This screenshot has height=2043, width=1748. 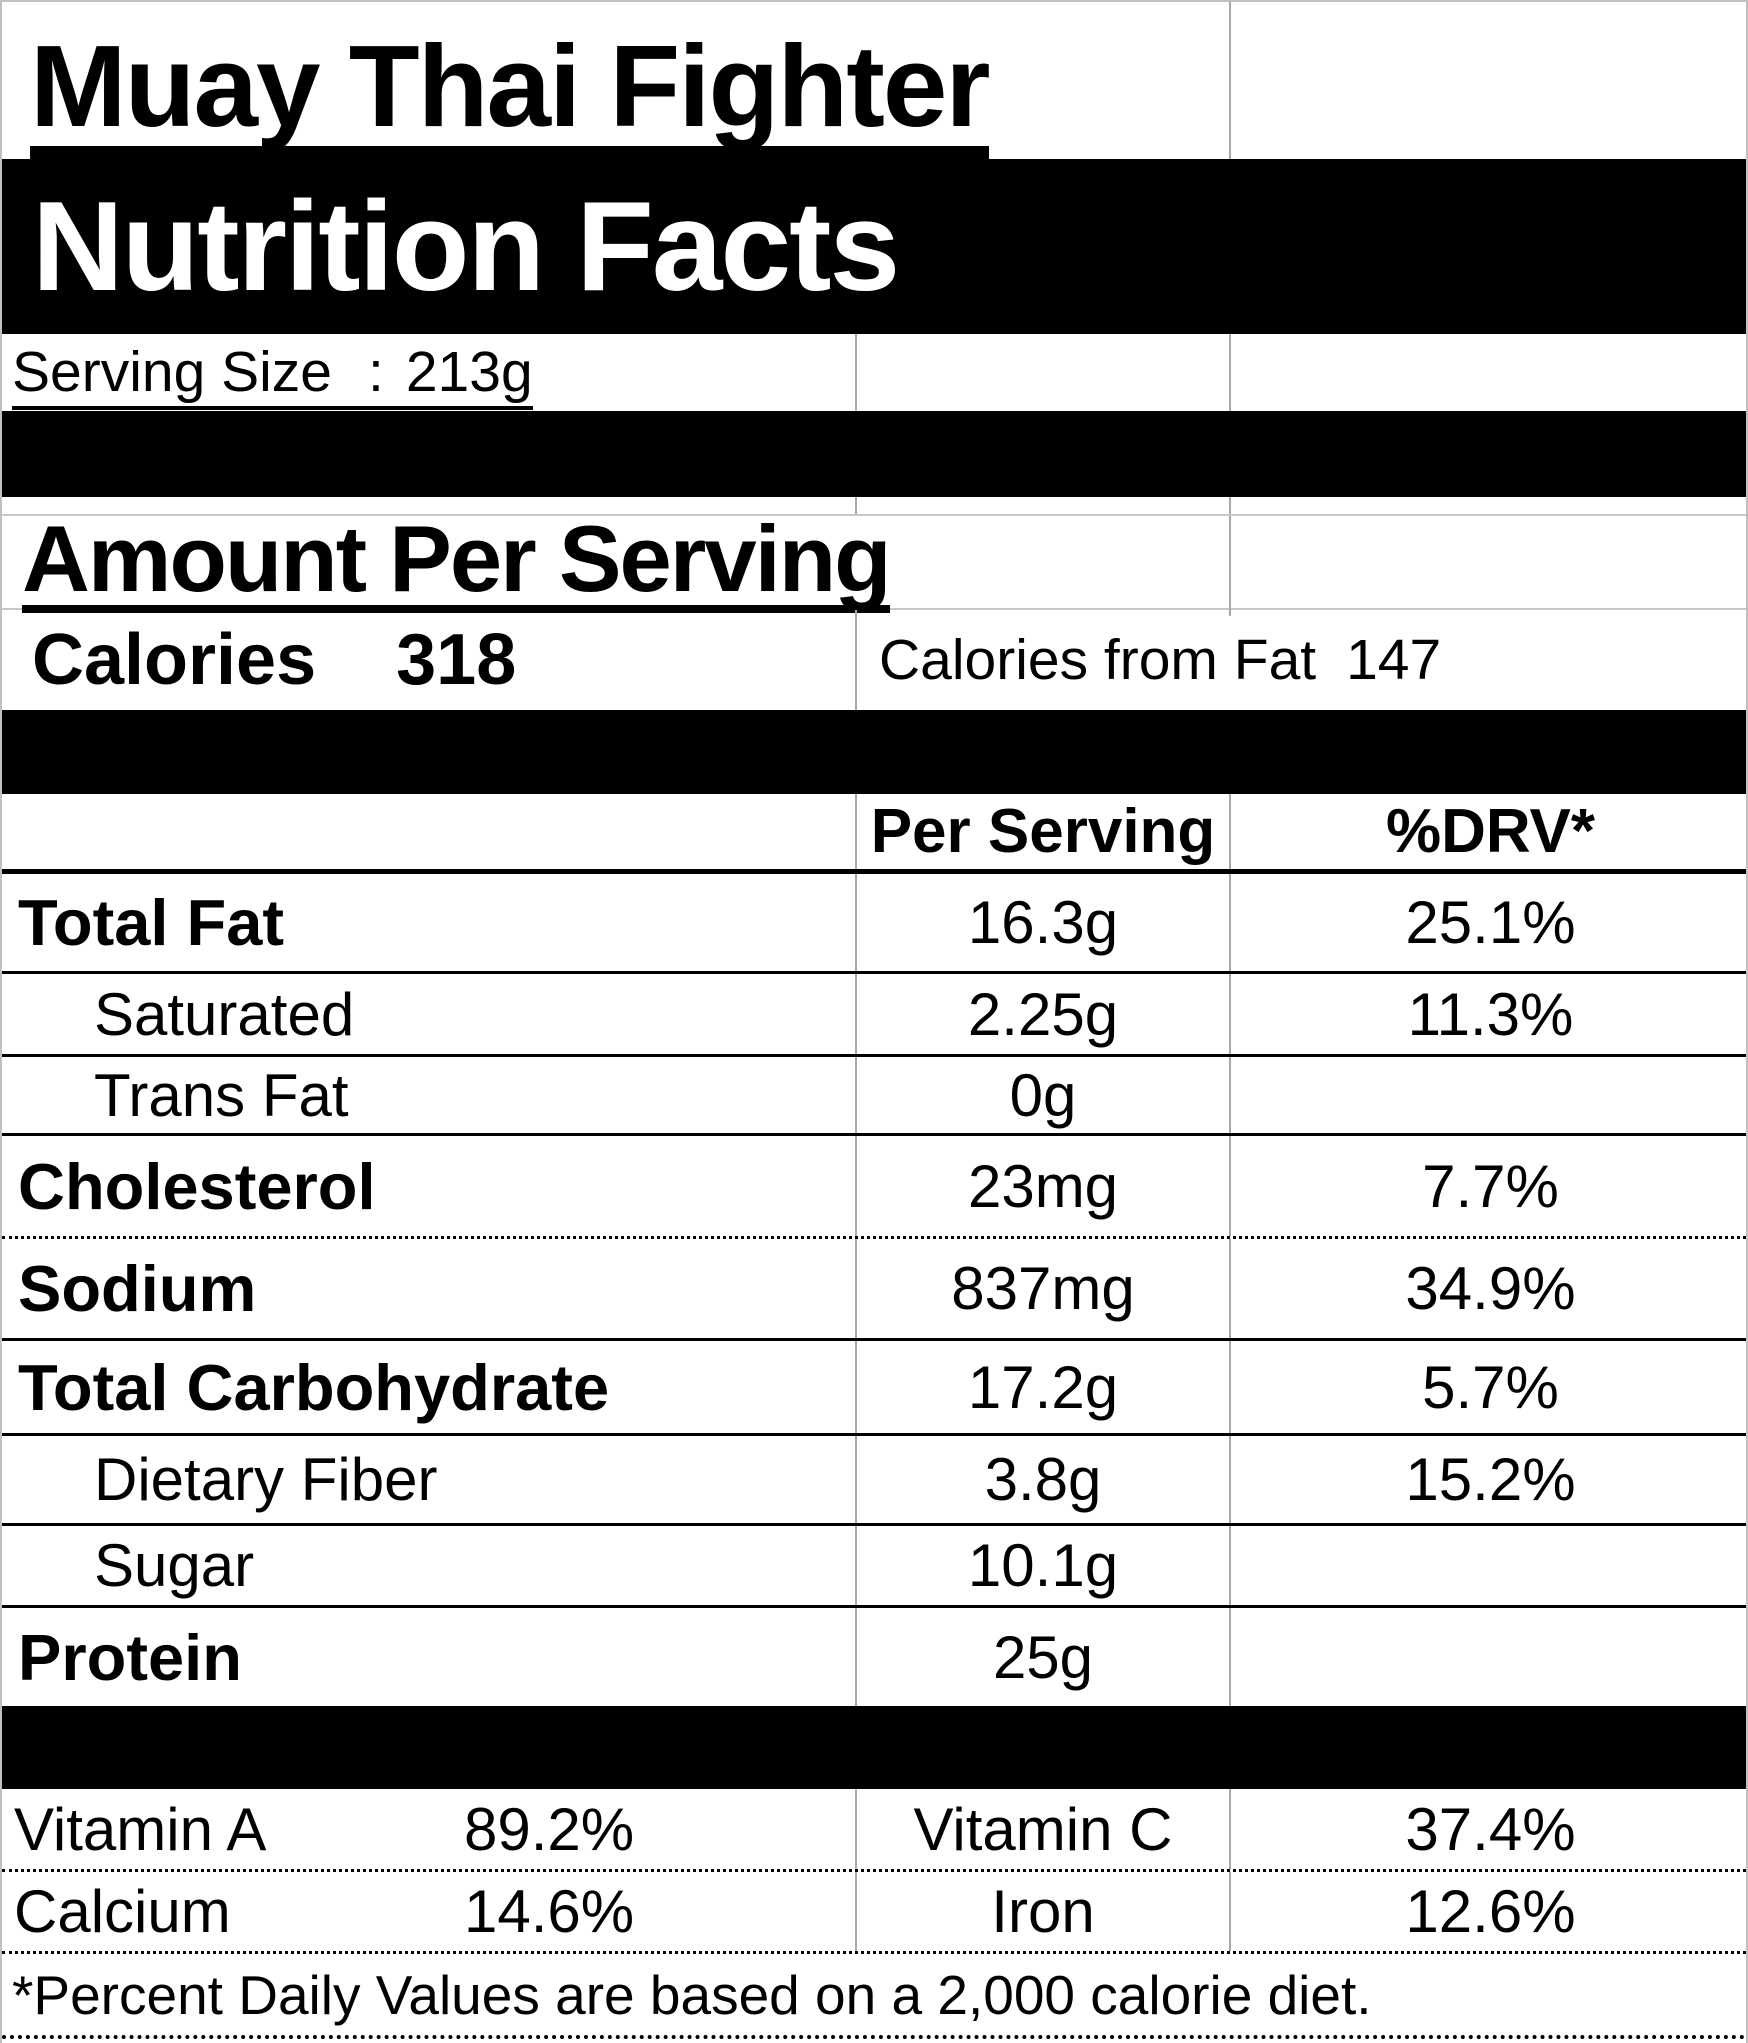 What do you see at coordinates (1487, 80) in the screenshot?
I see `title-row-empty-cell` at bounding box center [1487, 80].